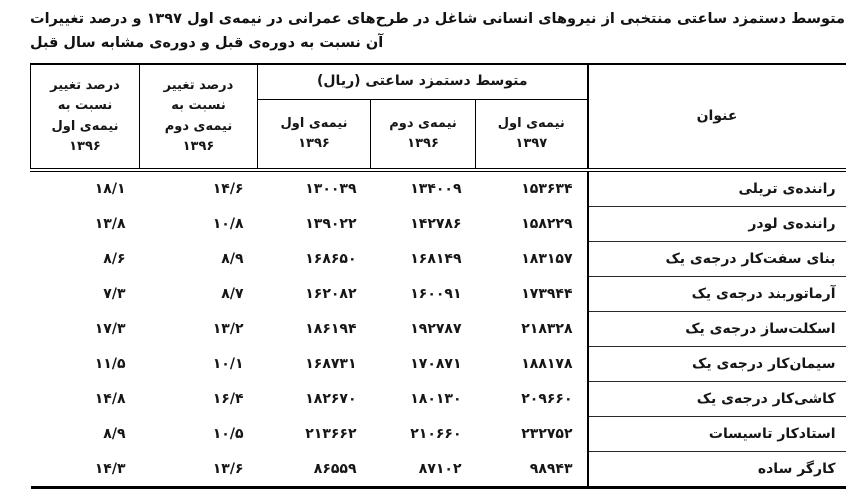 The height and width of the screenshot is (500, 864). What do you see at coordinates (114, 259) in the screenshot?
I see `pct-vs-h1-1396: ۸/۶` at bounding box center [114, 259].